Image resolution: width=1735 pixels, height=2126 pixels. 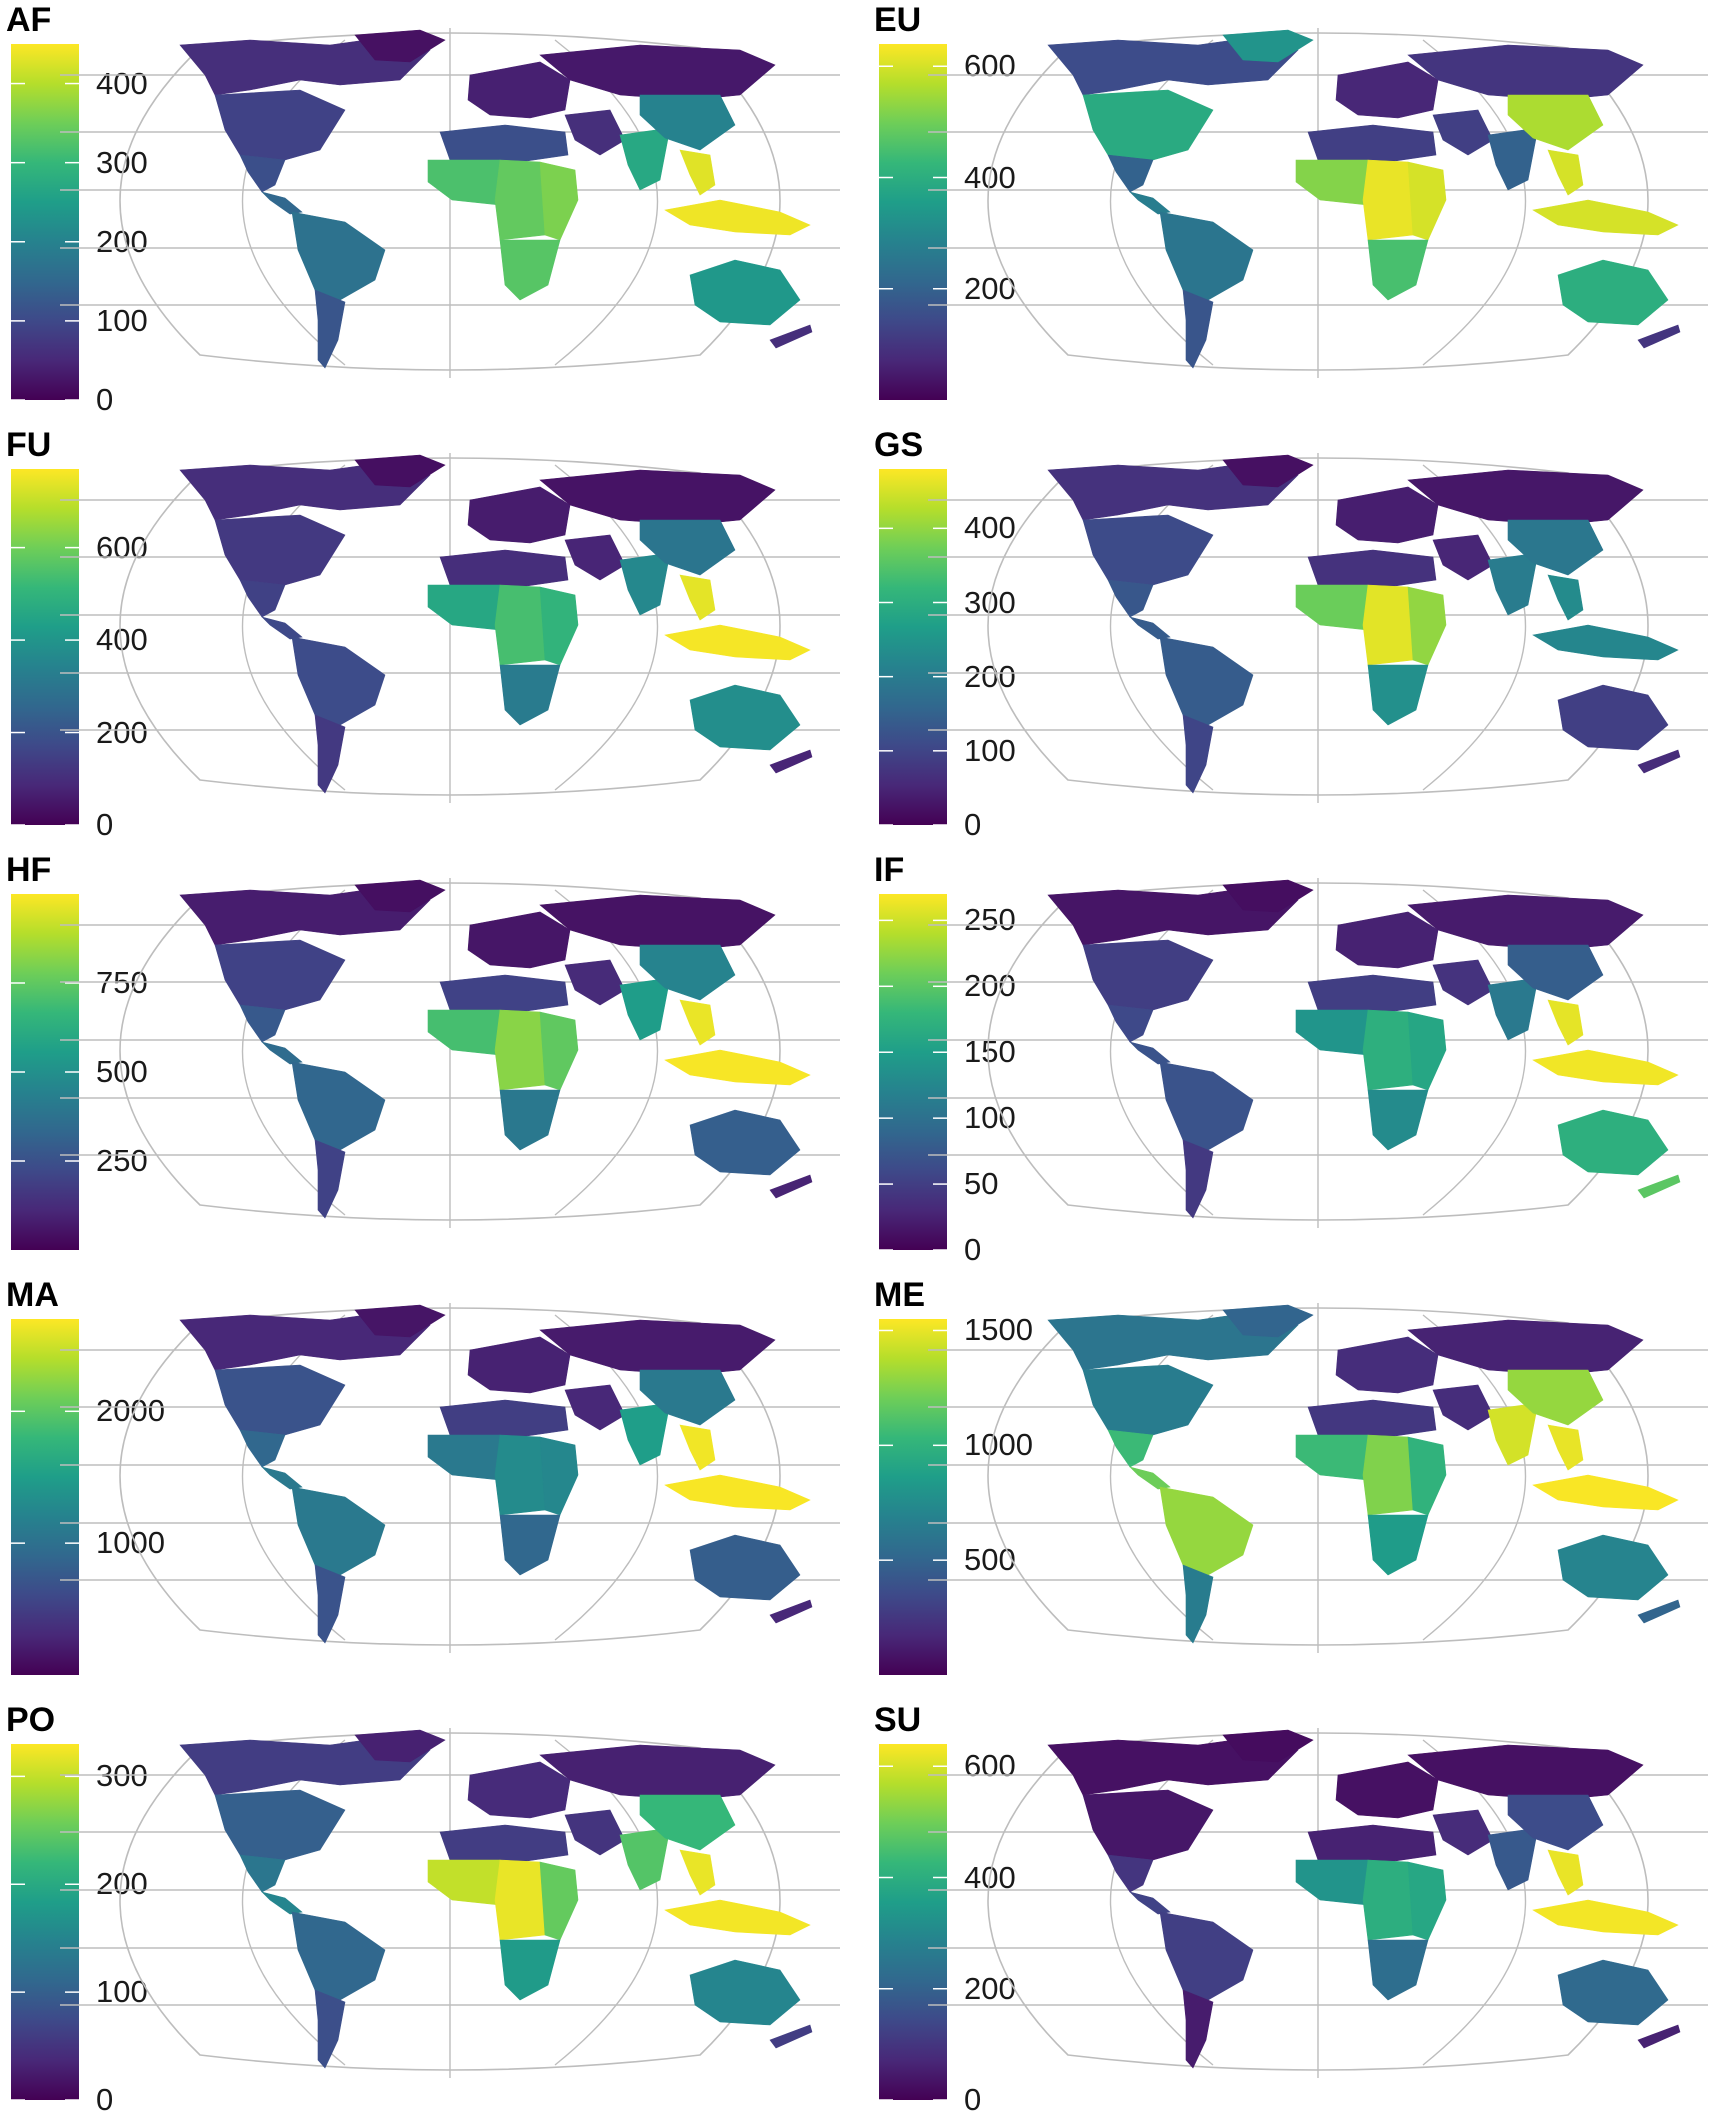 What do you see at coordinates (122, 83) in the screenshot?
I see `colorbar-tick-label: 400` at bounding box center [122, 83].